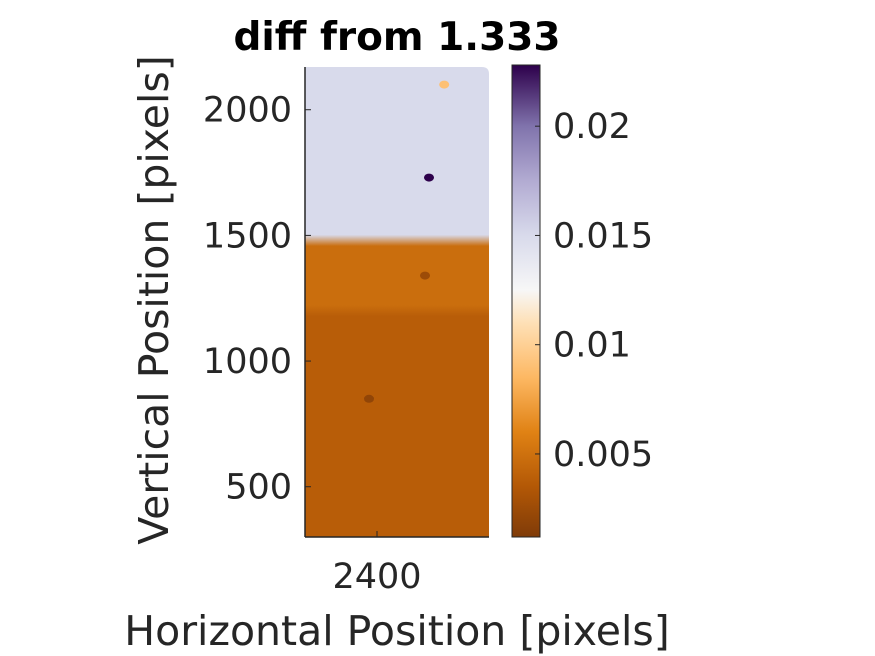 The height and width of the screenshot is (656, 875). I want to click on chart-title: diff from 1.333, so click(396, 37).